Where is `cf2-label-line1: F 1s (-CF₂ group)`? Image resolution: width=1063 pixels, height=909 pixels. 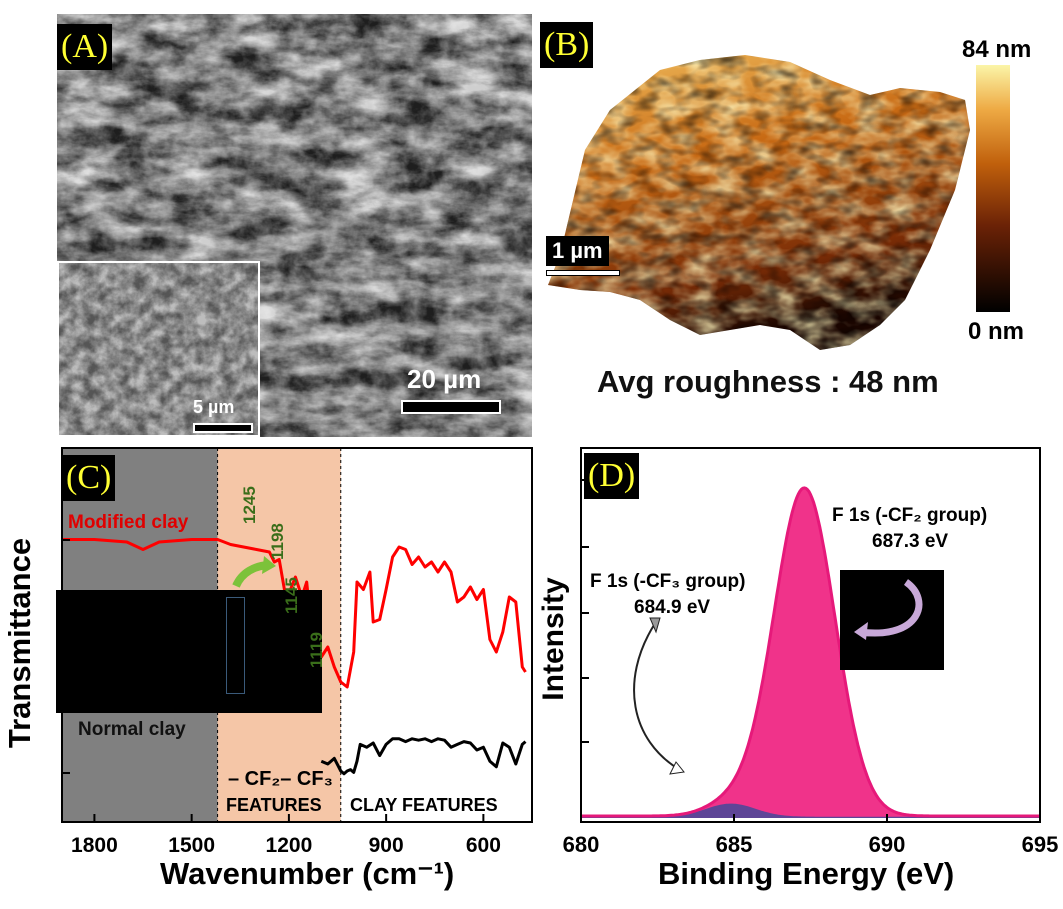 cf2-label-line1: F 1s (-CF₂ group) is located at coordinates (910, 515).